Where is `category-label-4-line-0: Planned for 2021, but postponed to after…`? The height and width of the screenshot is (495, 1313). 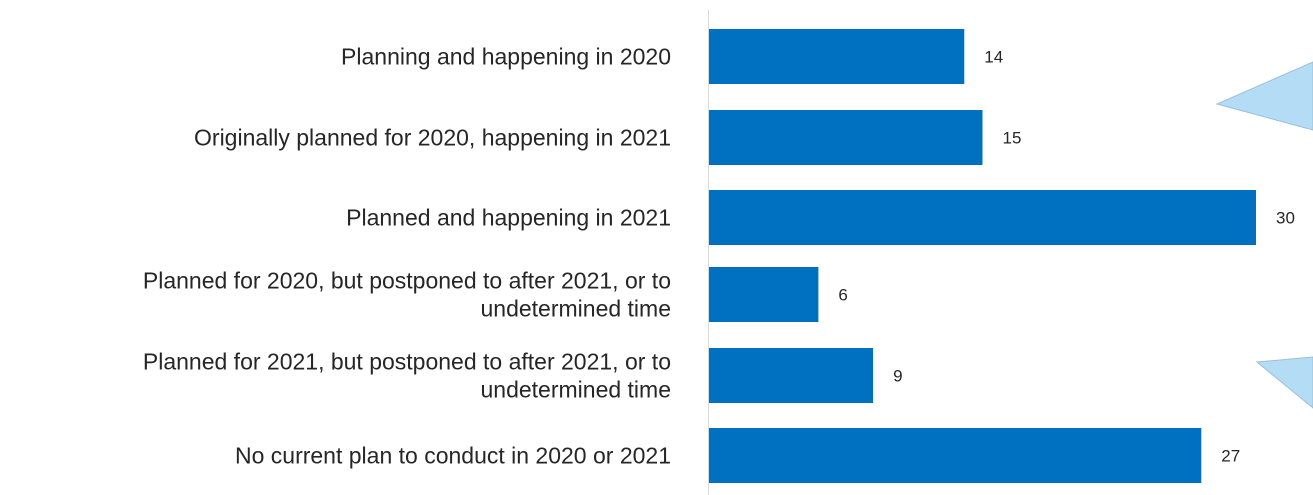 category-label-4-line-0: Planned for 2021, but postponed to after… is located at coordinates (407, 362).